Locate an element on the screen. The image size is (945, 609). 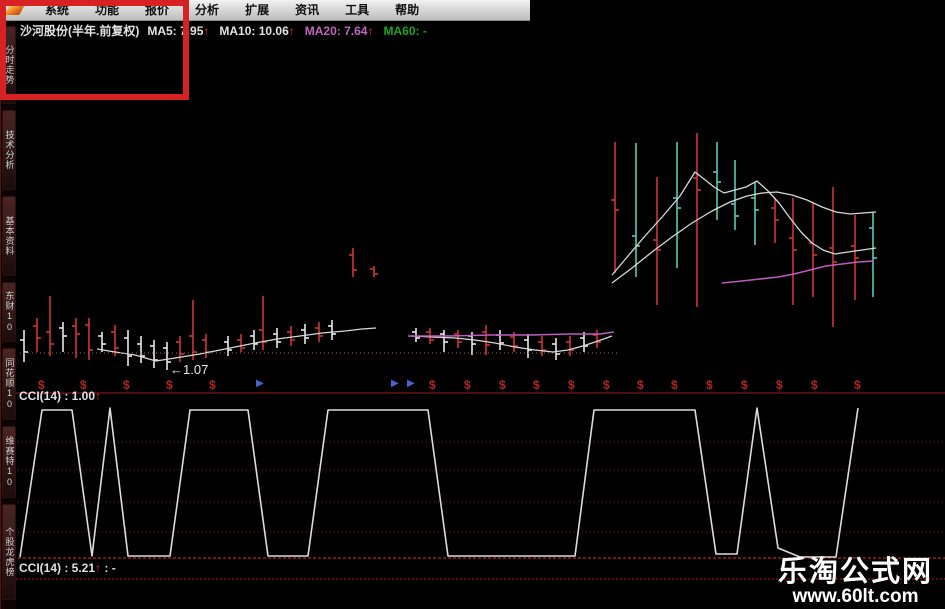
sidebar-tab-technical: 技术分析 is located at coordinates (9, 150).